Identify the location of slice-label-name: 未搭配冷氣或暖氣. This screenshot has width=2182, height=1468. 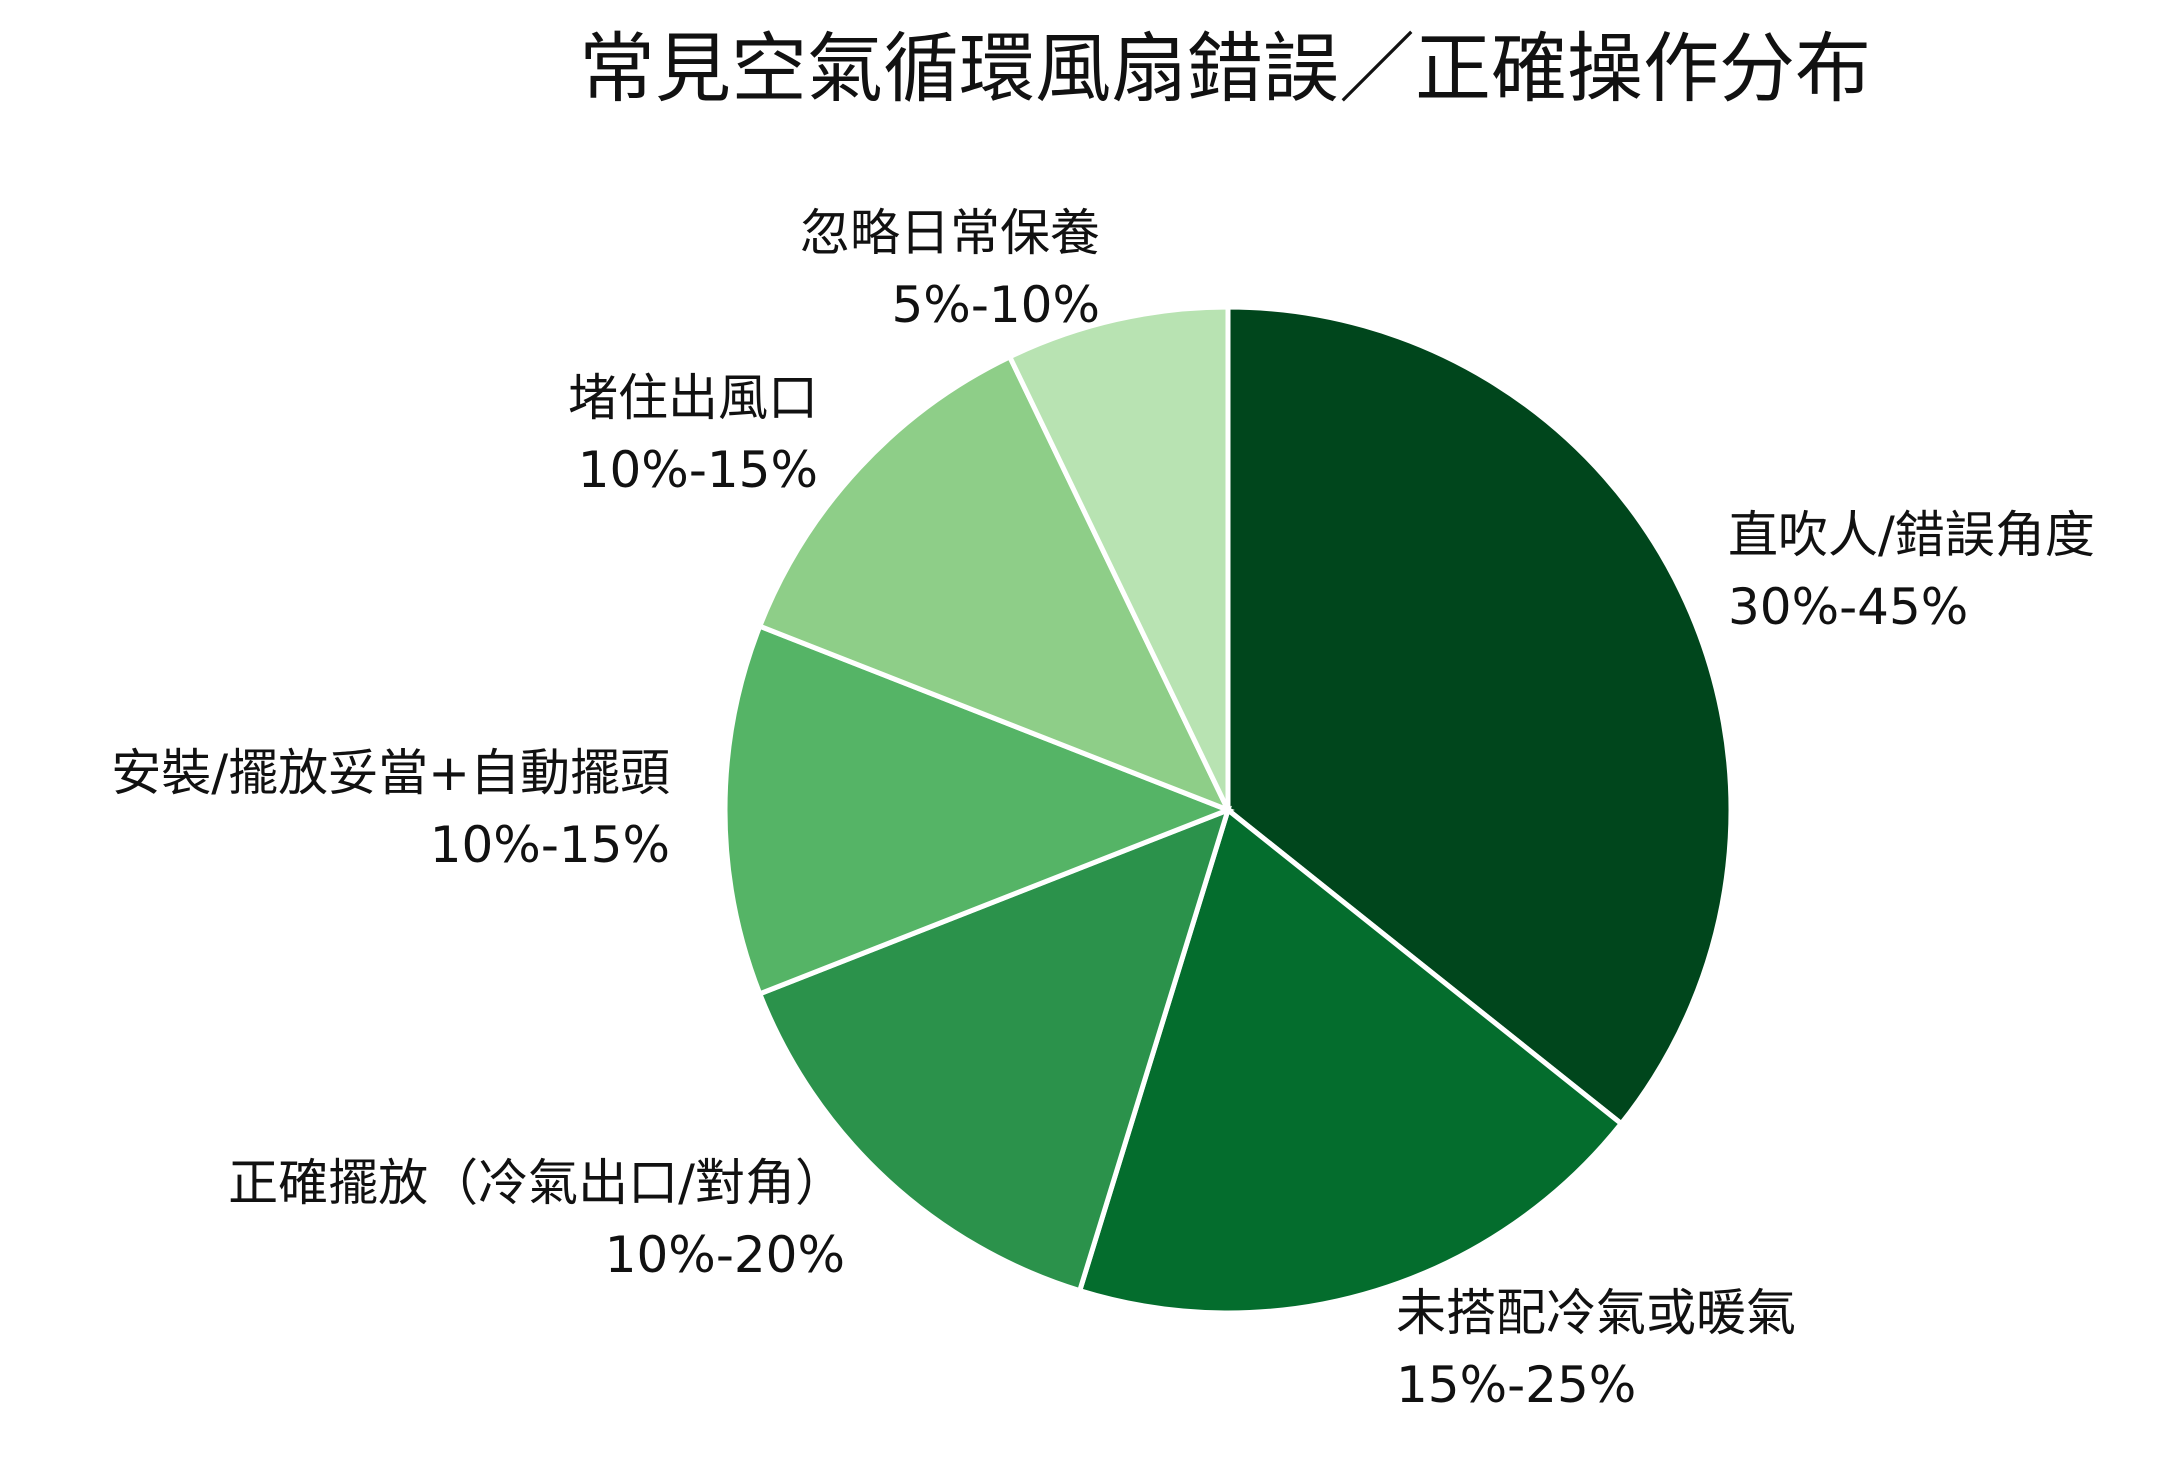
(1596, 1313).